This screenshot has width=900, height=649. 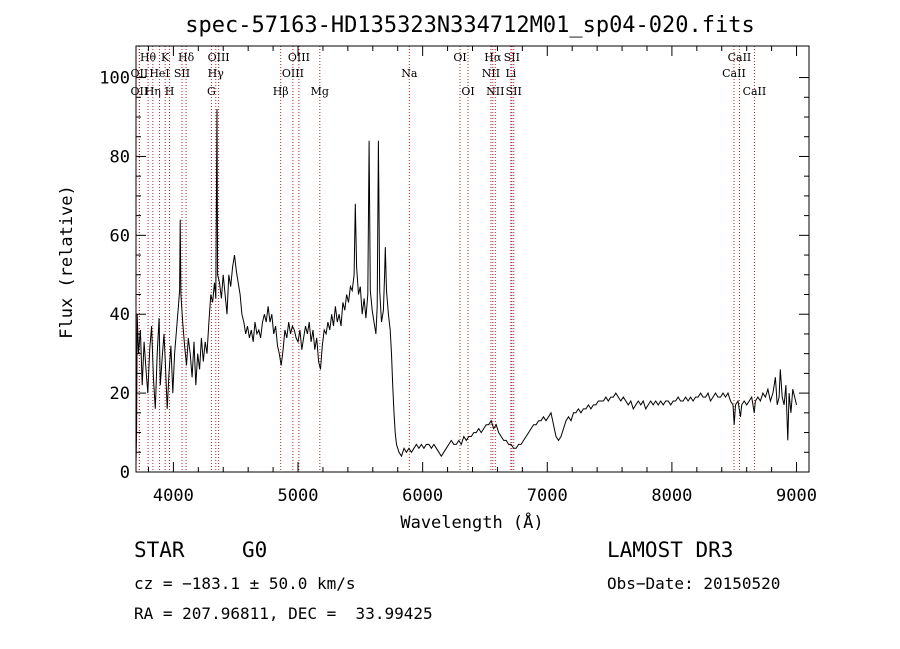 I want to click on observation-date: Obs−Date: 20150520, so click(x=694, y=583).